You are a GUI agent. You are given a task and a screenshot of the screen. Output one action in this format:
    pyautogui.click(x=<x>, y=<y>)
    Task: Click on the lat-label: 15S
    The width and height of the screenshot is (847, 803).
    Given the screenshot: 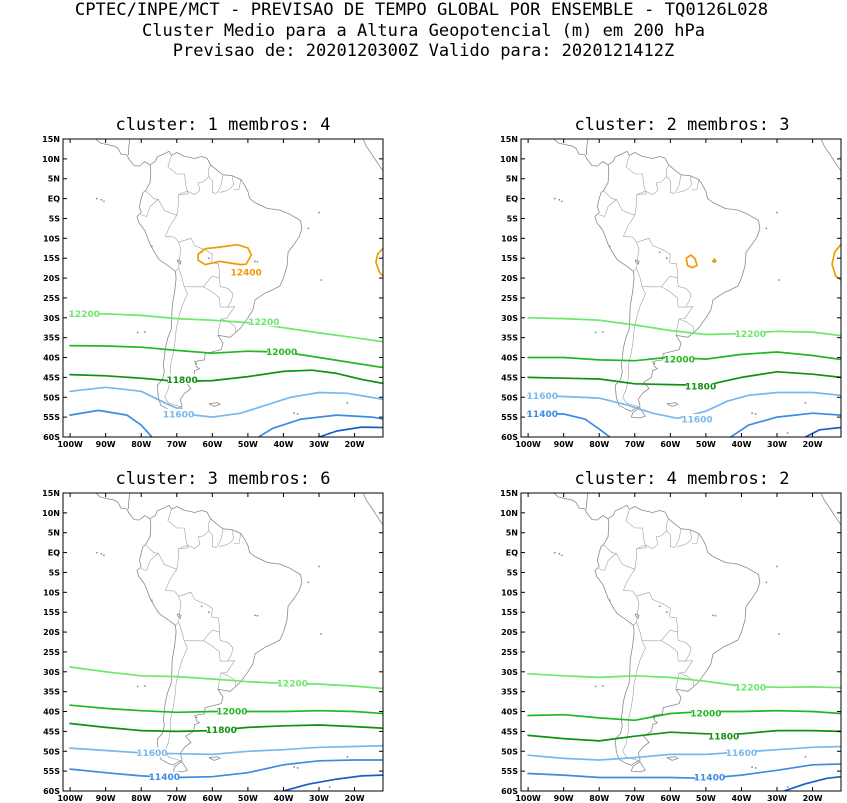 What is the action you would take?
    pyautogui.click(x=51, y=258)
    